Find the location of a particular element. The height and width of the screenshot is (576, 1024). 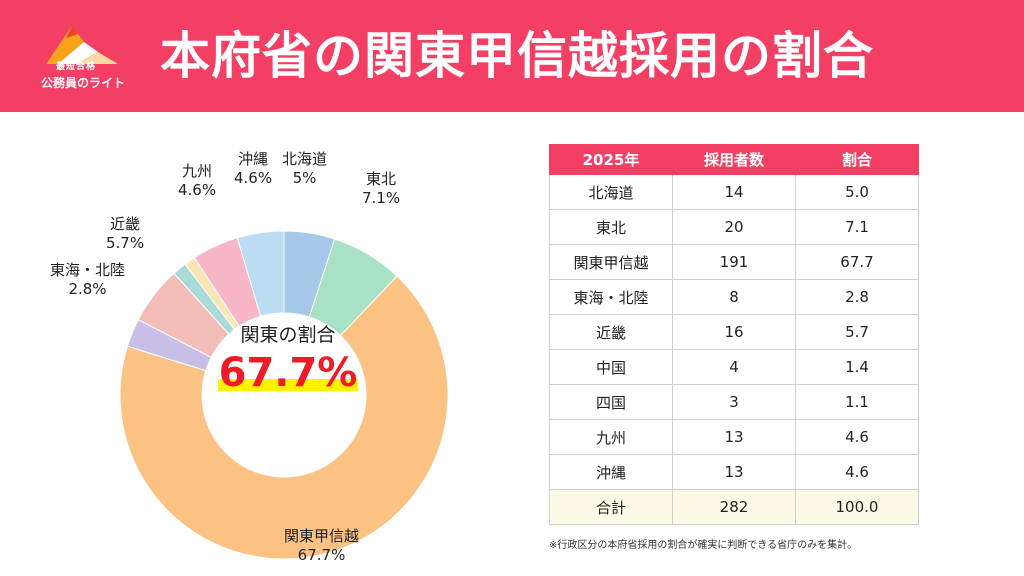

cell-ratio: 100.0 is located at coordinates (857, 507).